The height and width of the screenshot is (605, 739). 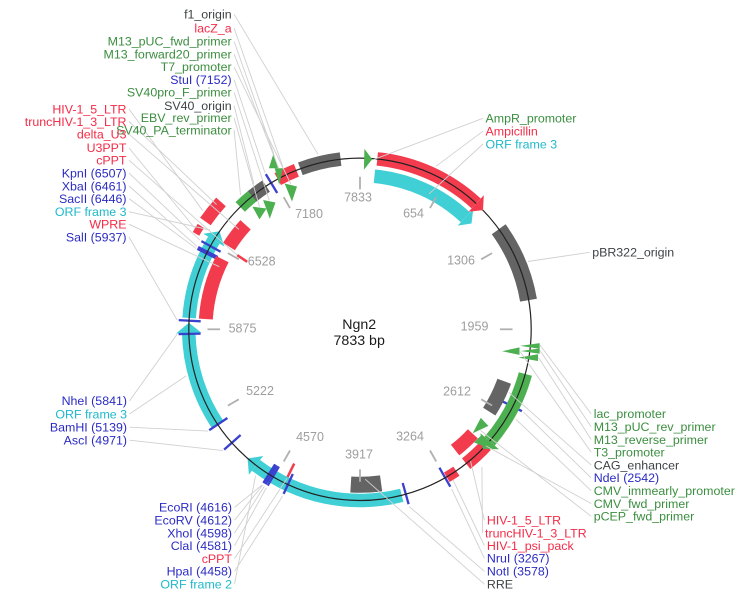 What do you see at coordinates (359, 325) in the screenshot?
I see `svg-text: Ngn2` at bounding box center [359, 325].